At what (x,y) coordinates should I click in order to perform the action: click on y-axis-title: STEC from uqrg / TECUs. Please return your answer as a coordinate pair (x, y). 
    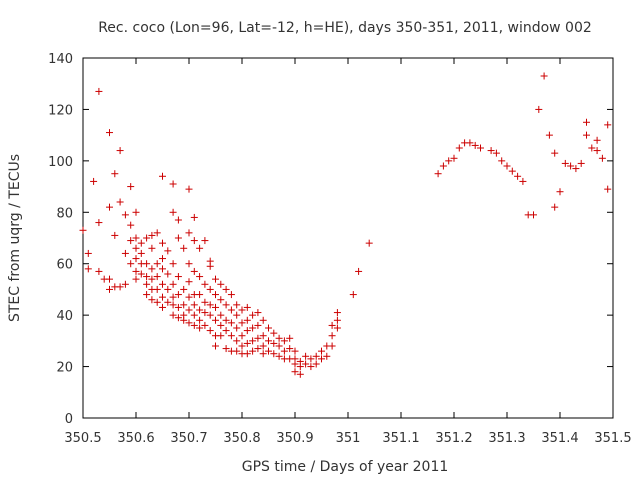
    Looking at the image, I should click on (15, 238).